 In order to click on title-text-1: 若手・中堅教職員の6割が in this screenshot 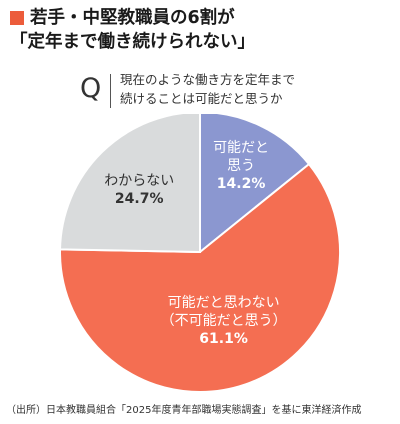, I will do `click(132, 18)`.